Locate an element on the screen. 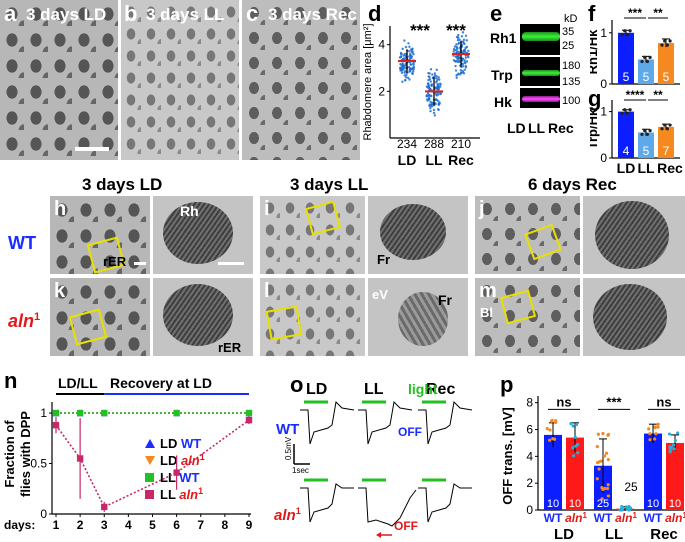  column-label: LD is located at coordinates (316, 389).